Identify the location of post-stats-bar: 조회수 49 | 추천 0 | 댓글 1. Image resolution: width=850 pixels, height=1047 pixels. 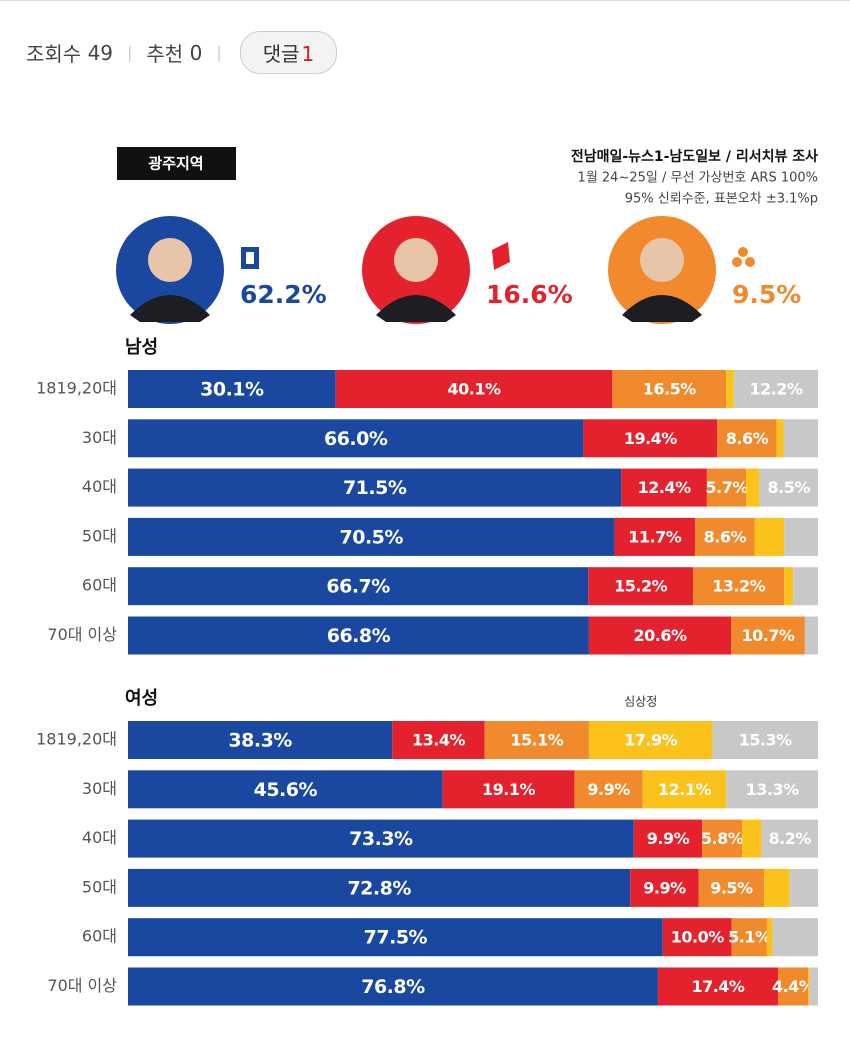
(425, 45).